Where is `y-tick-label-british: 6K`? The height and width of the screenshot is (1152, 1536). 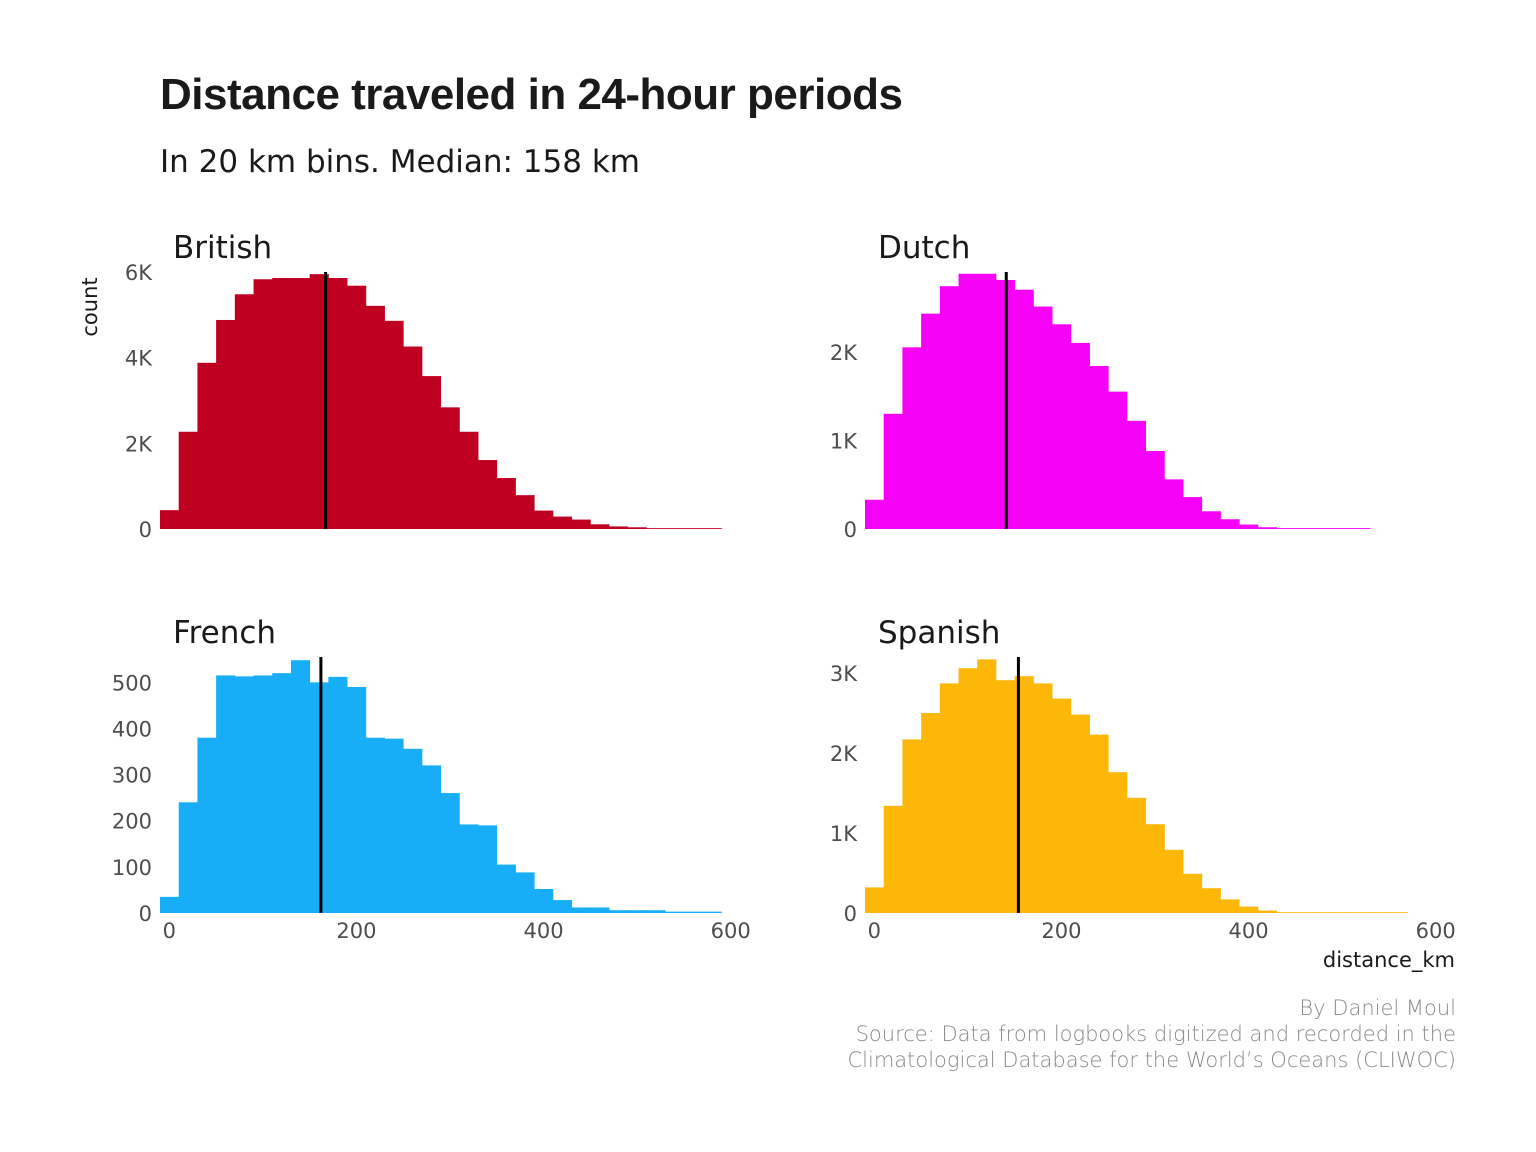 y-tick-label-british: 6K is located at coordinates (139, 273).